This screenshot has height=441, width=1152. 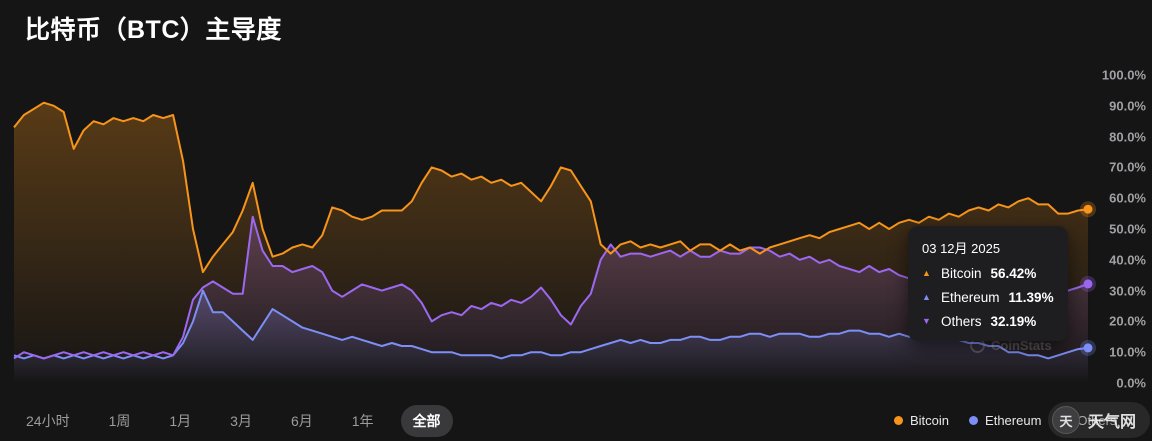 I want to click on tooltip-series-value: 11.39%, so click(x=1031, y=297).